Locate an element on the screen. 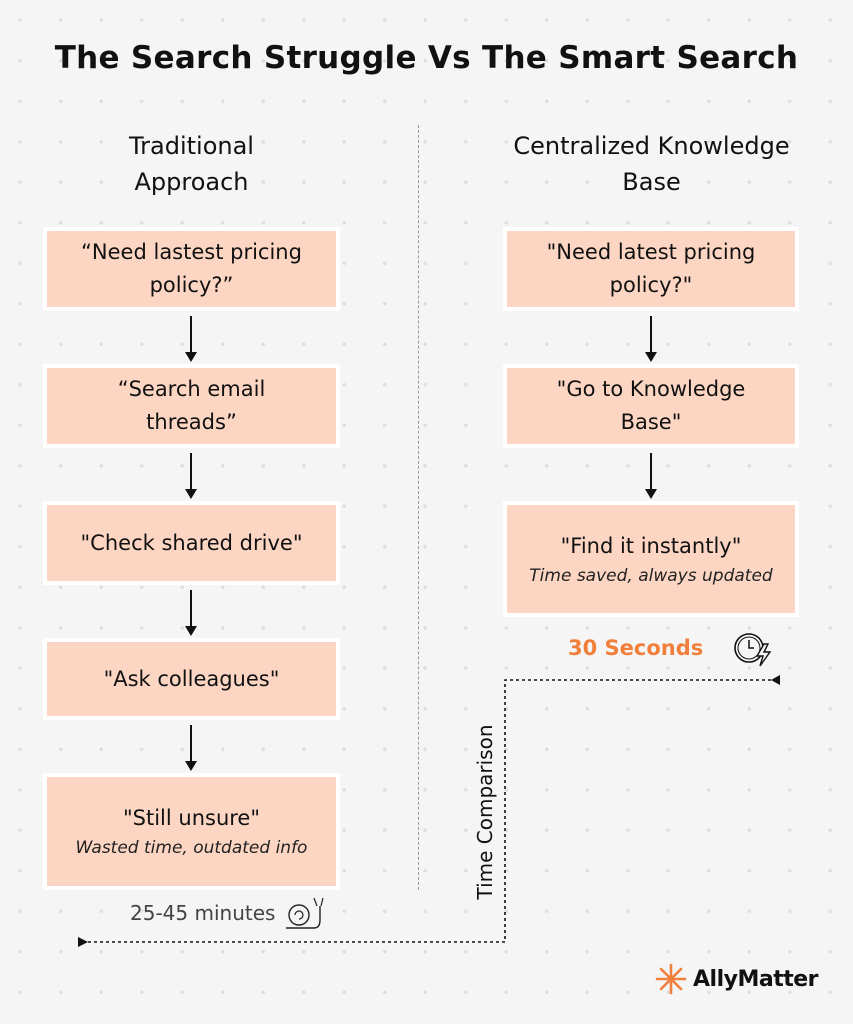 The height and width of the screenshot is (1024, 853). step-text: “Search email threads” is located at coordinates (191, 405).